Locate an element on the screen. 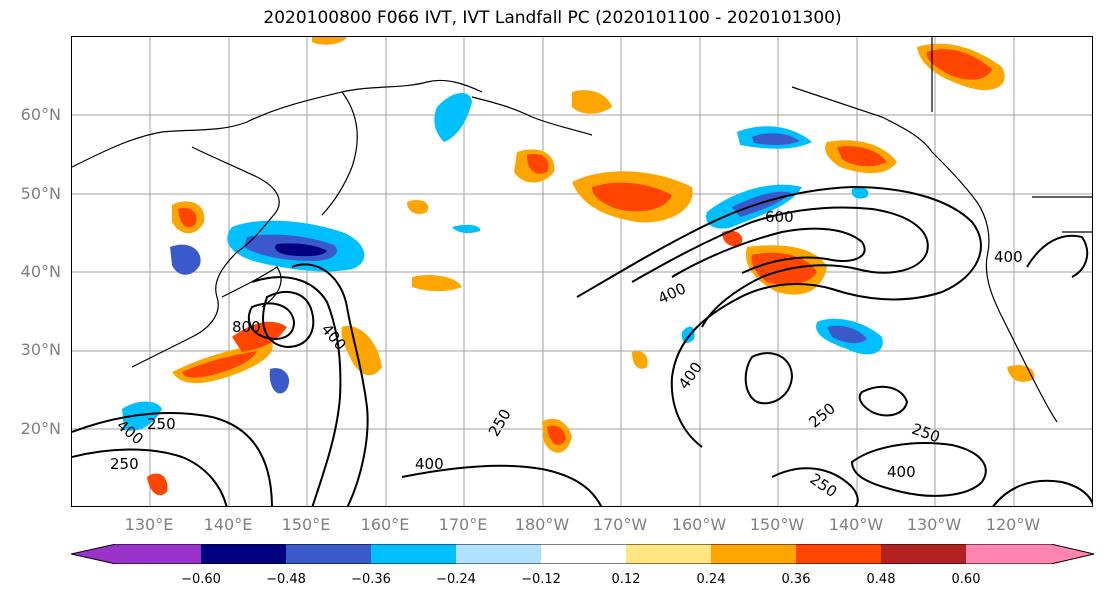  lon-label-170w: 170°W is located at coordinates (620, 524).